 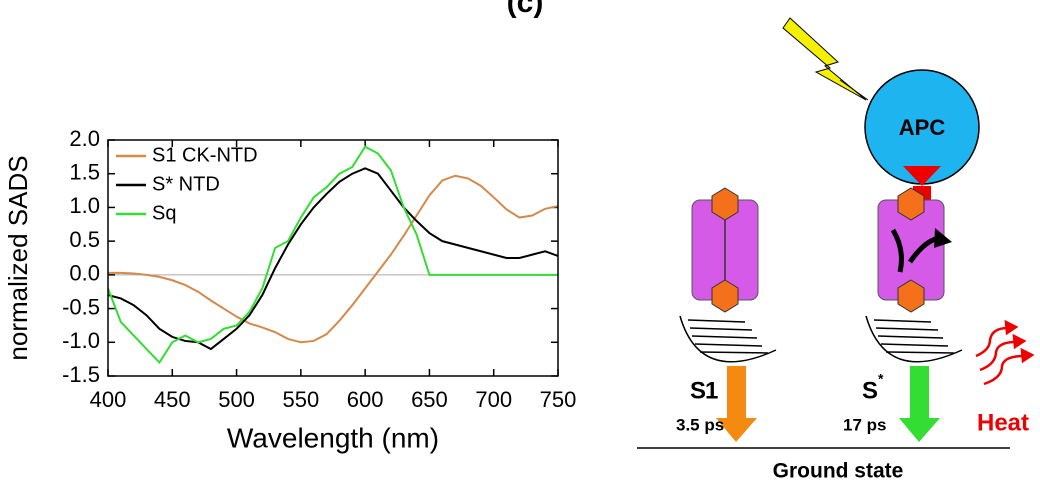 What do you see at coordinates (84, 205) in the screenshot?
I see `y-tick-label: 1.0` at bounding box center [84, 205].